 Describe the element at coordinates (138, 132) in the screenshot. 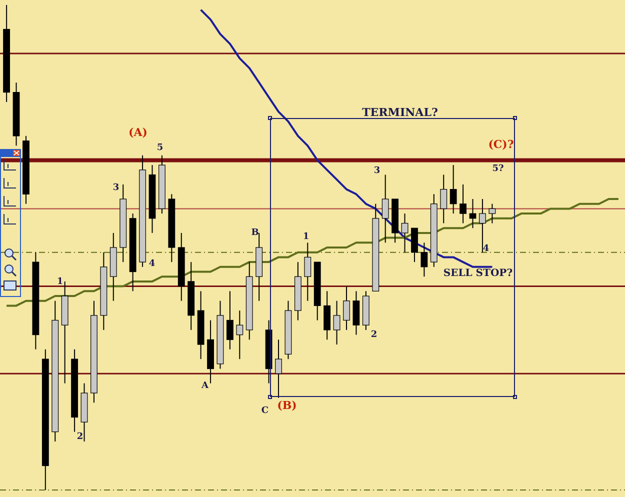

I see `annotation: (A)` at that location.